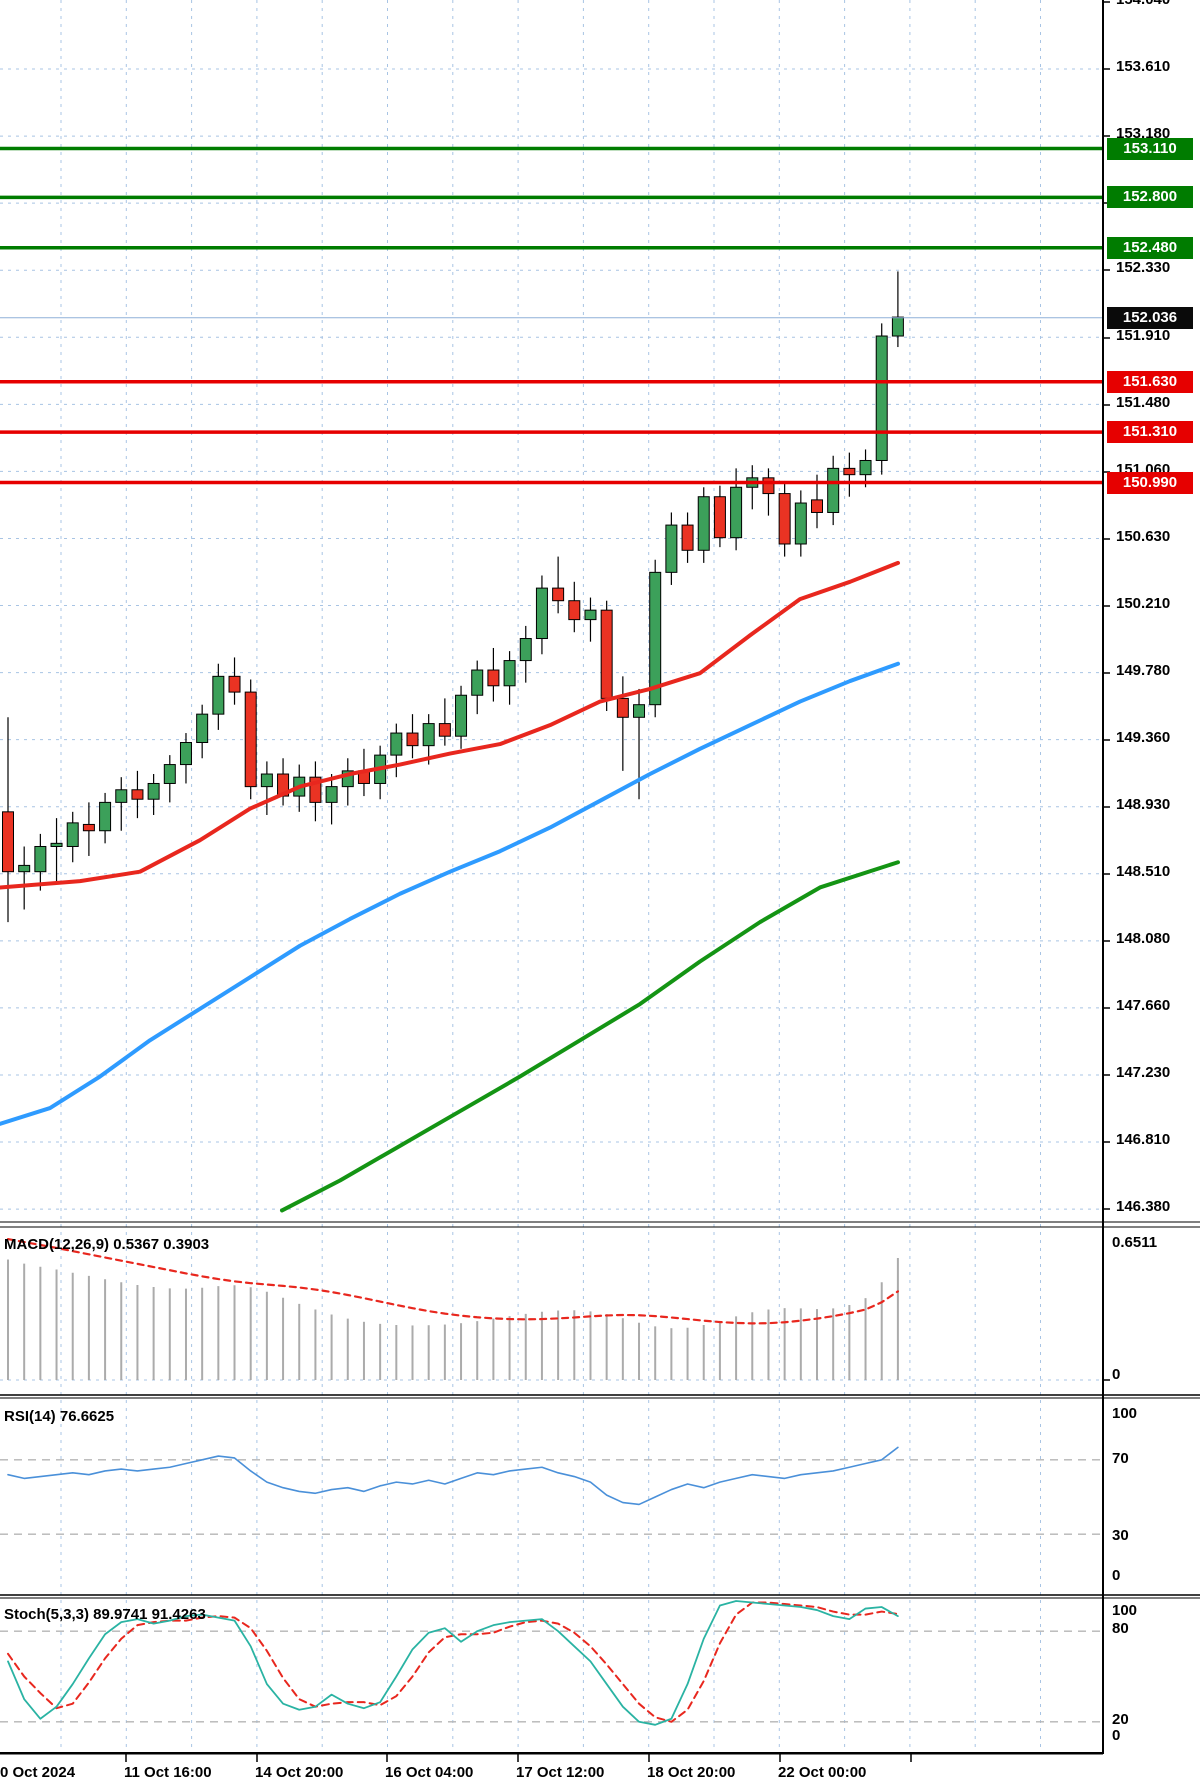  Describe the element at coordinates (822, 1772) in the screenshot. I see `x-axis-label: 22 Oct 00:00` at that location.